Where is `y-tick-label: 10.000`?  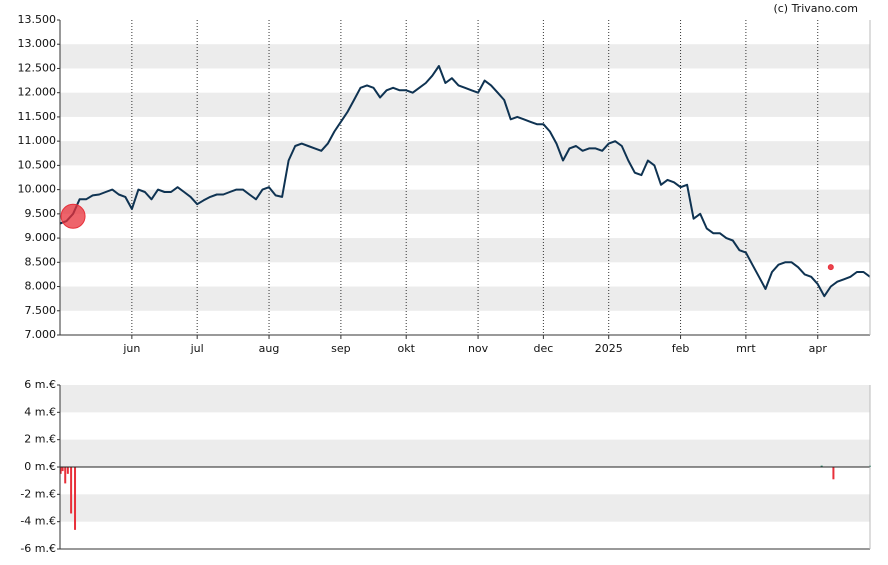 y-tick-label: 10.000 is located at coordinates (37, 189).